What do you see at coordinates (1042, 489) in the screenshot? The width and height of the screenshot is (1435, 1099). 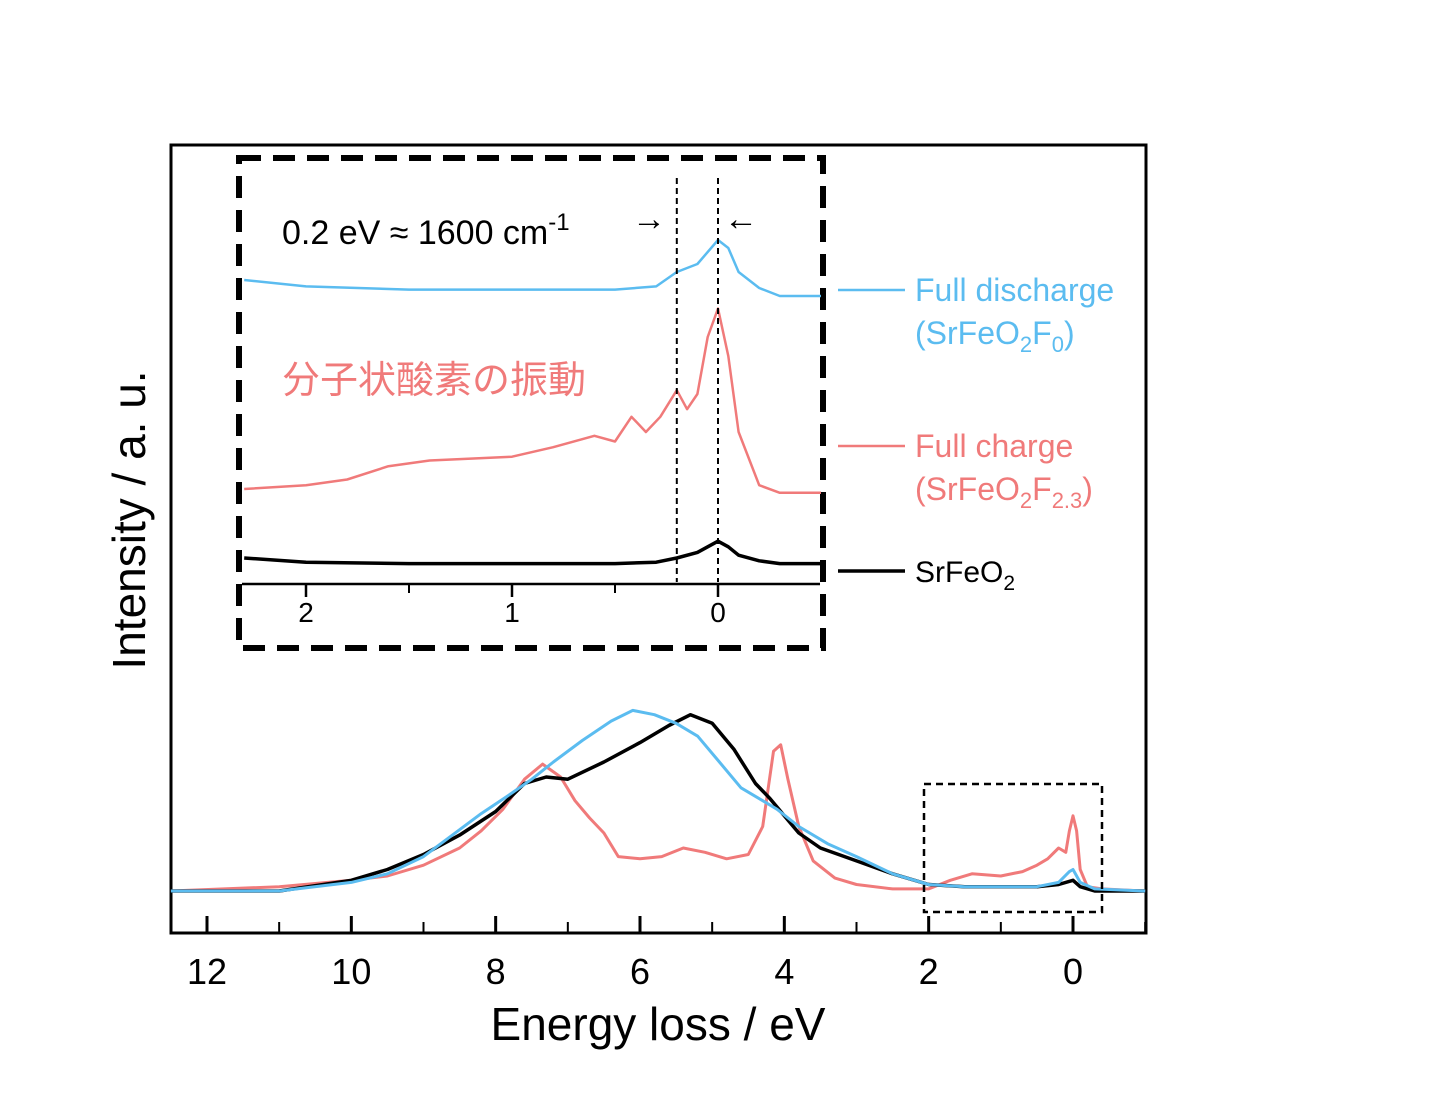 I see `formula-charge-mid: F` at bounding box center [1042, 489].